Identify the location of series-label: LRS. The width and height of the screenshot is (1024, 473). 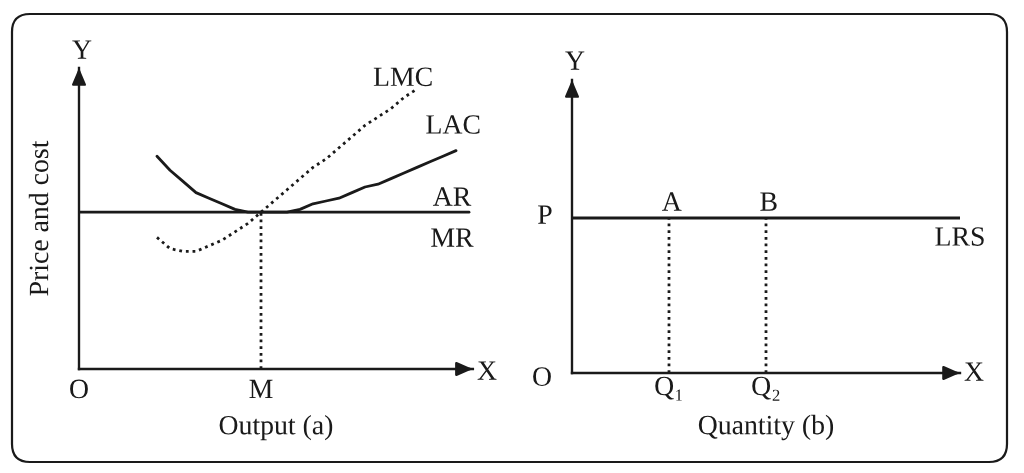
(959, 236).